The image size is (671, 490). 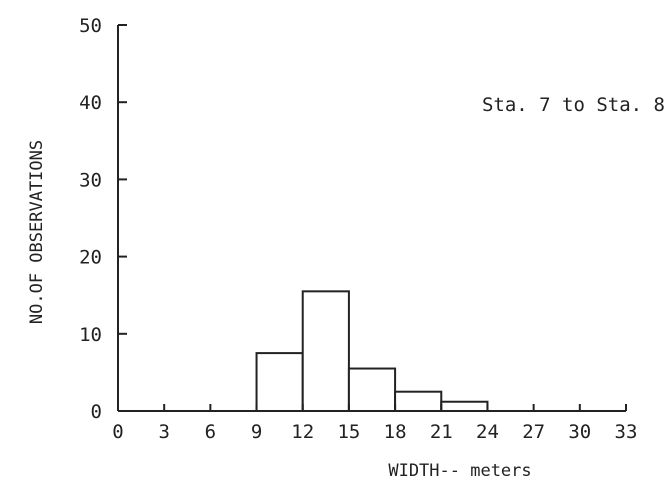 What do you see at coordinates (90, 103) in the screenshot?
I see `y-tick-label: 40` at bounding box center [90, 103].